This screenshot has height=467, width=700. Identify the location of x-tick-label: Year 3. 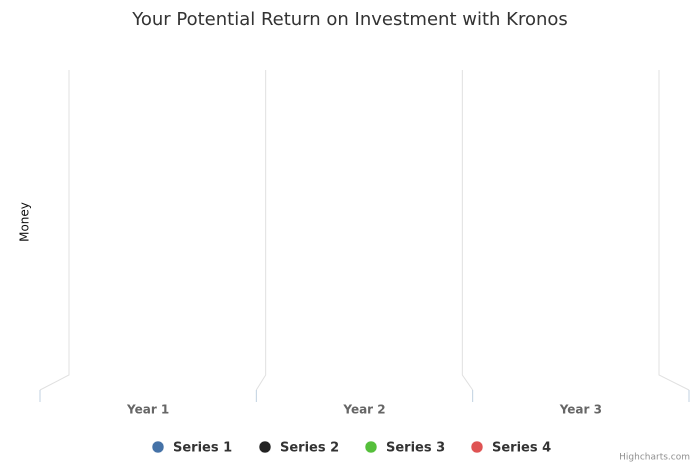
(580, 410).